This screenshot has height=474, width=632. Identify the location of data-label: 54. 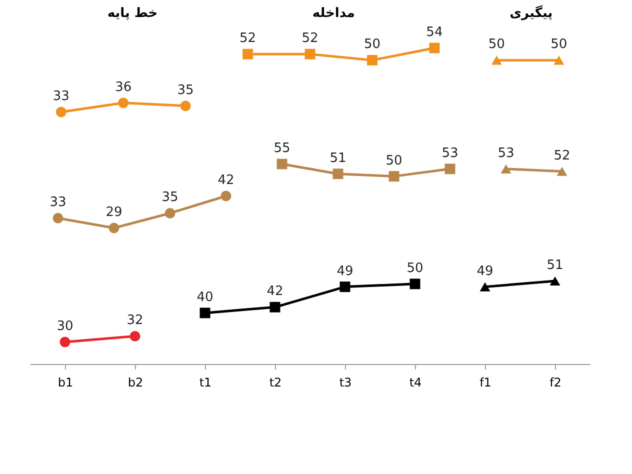
(434, 32).